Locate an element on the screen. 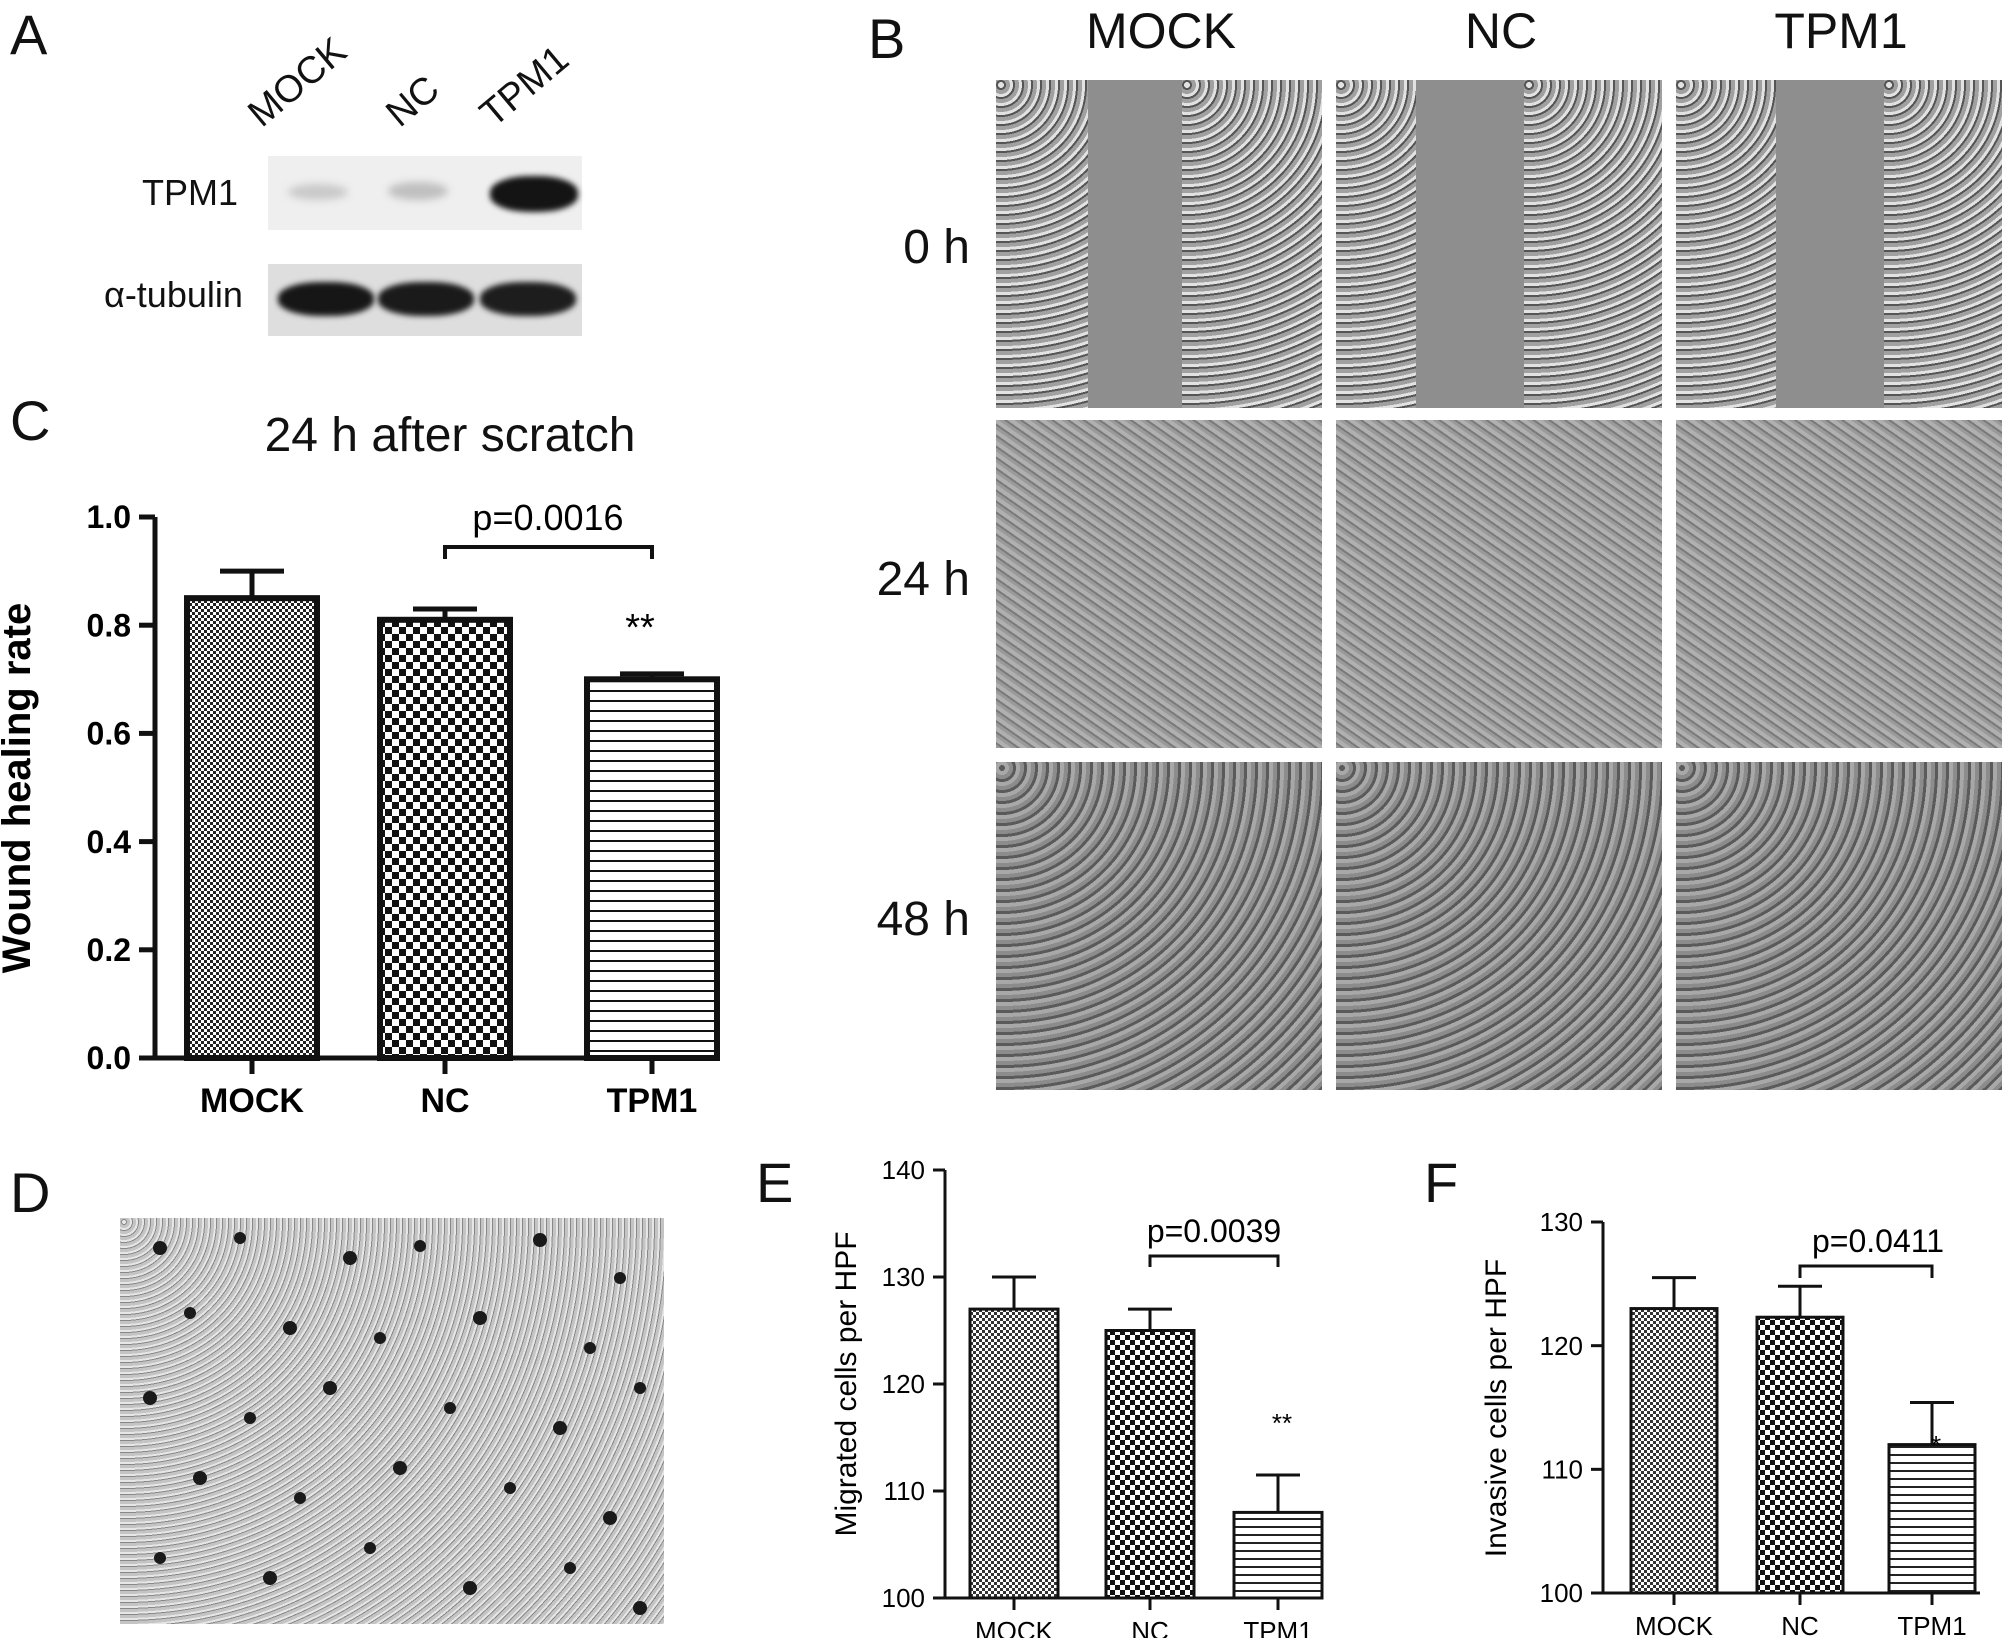  band-nc-tubulin is located at coordinates (426, 299).